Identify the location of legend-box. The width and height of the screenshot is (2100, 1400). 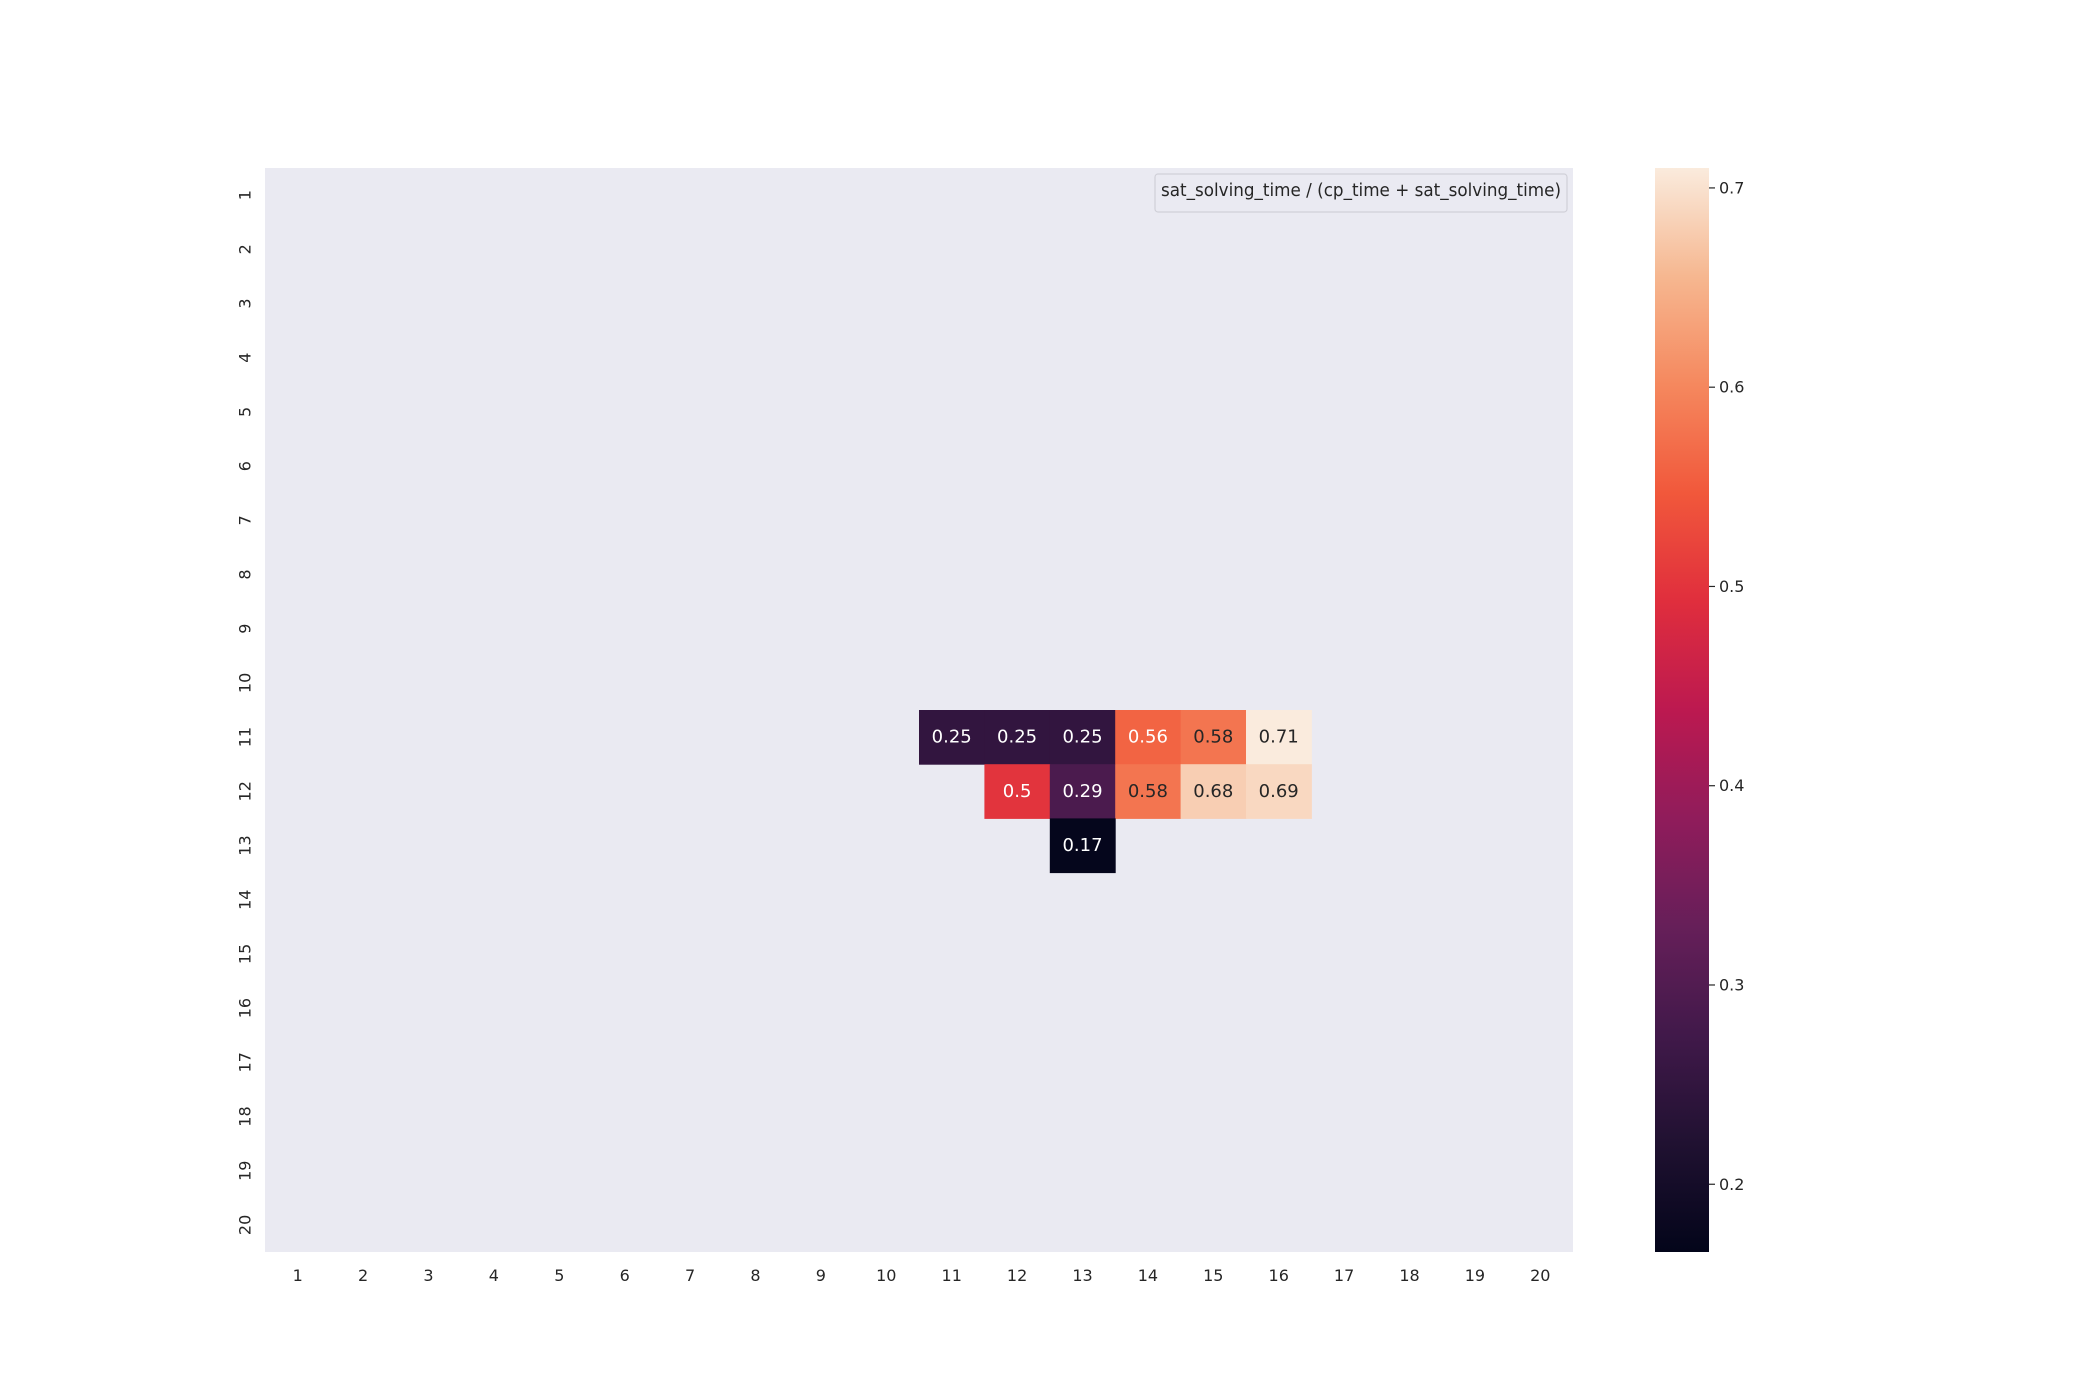
(1361, 193).